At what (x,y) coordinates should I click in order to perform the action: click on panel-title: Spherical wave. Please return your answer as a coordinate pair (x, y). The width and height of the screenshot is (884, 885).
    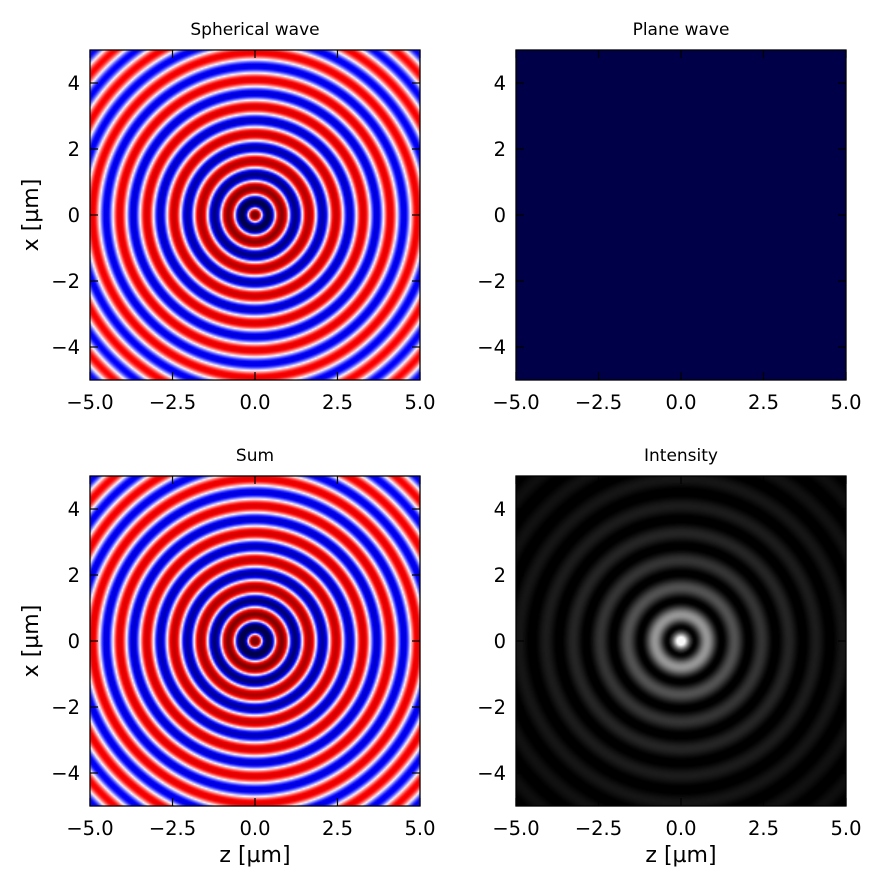
    Looking at the image, I should click on (254, 30).